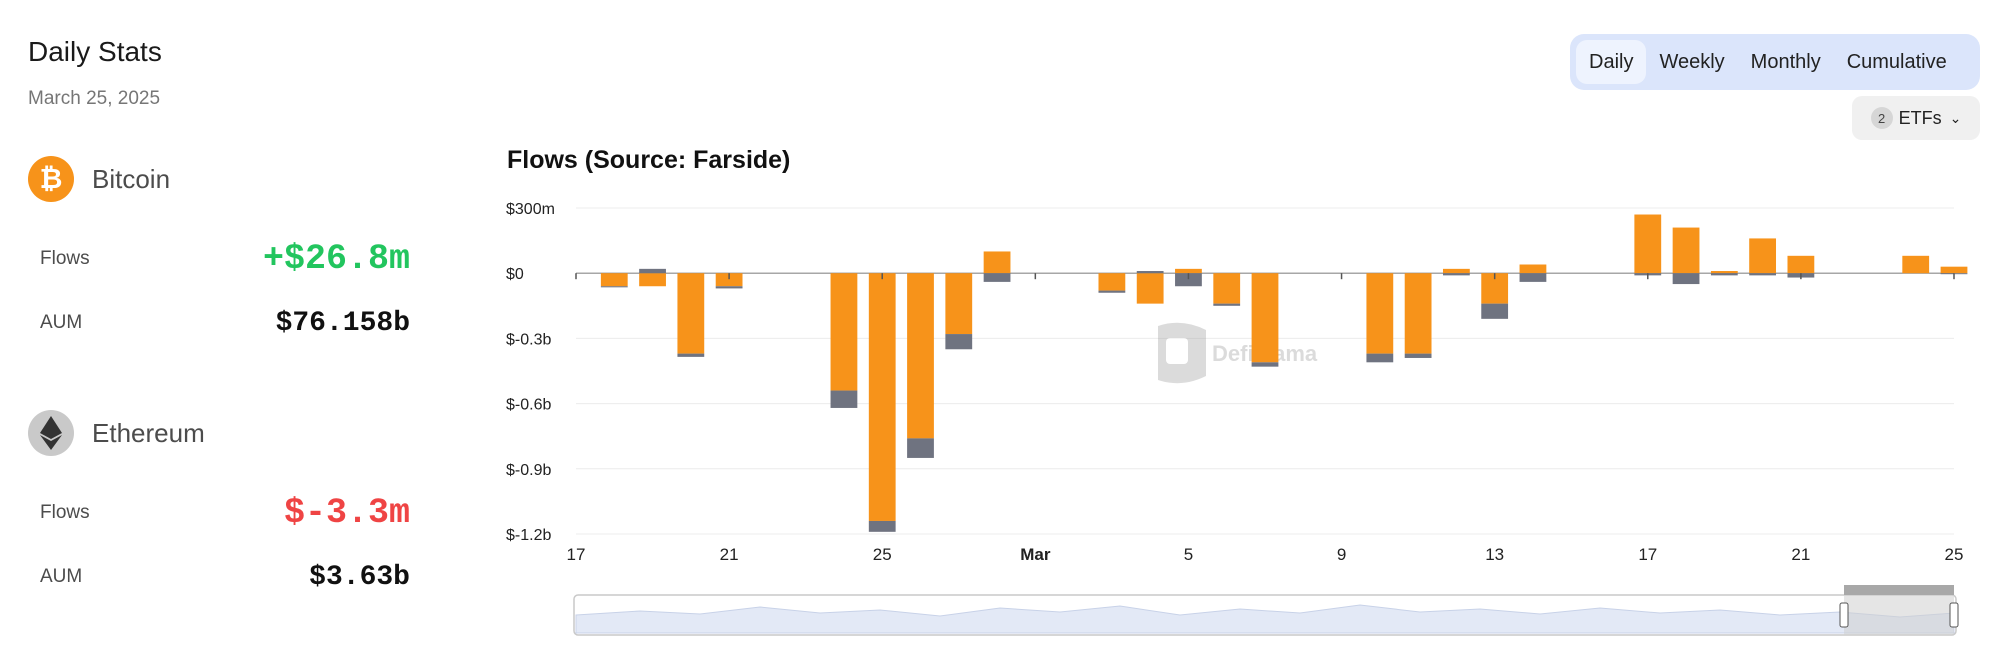 Image resolution: width=2000 pixels, height=672 pixels. Describe the element at coordinates (225, 577) in the screenshot. I see `ethereum-aum-row: AUM $3.63b` at that location.